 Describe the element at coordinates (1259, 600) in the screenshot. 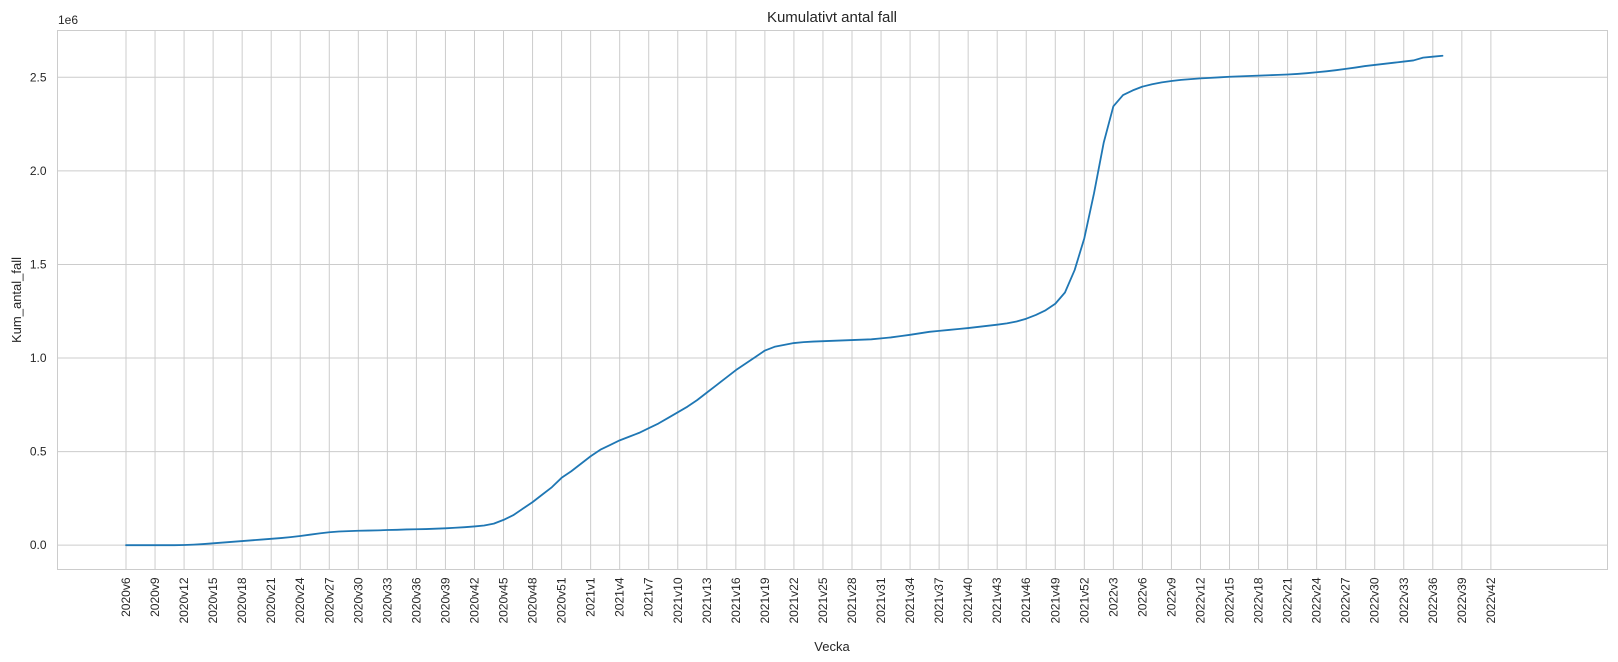

I see `x-tick-label: 2022v18` at that location.